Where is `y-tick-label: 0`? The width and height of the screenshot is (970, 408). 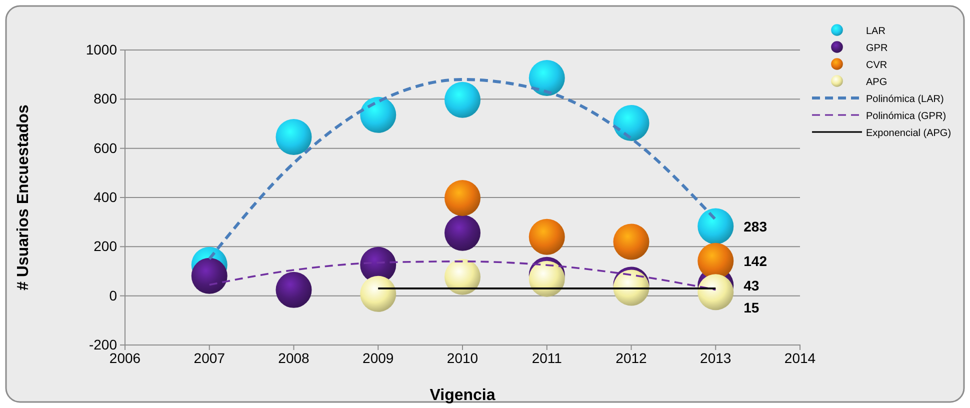 y-tick-label: 0 is located at coordinates (113, 295).